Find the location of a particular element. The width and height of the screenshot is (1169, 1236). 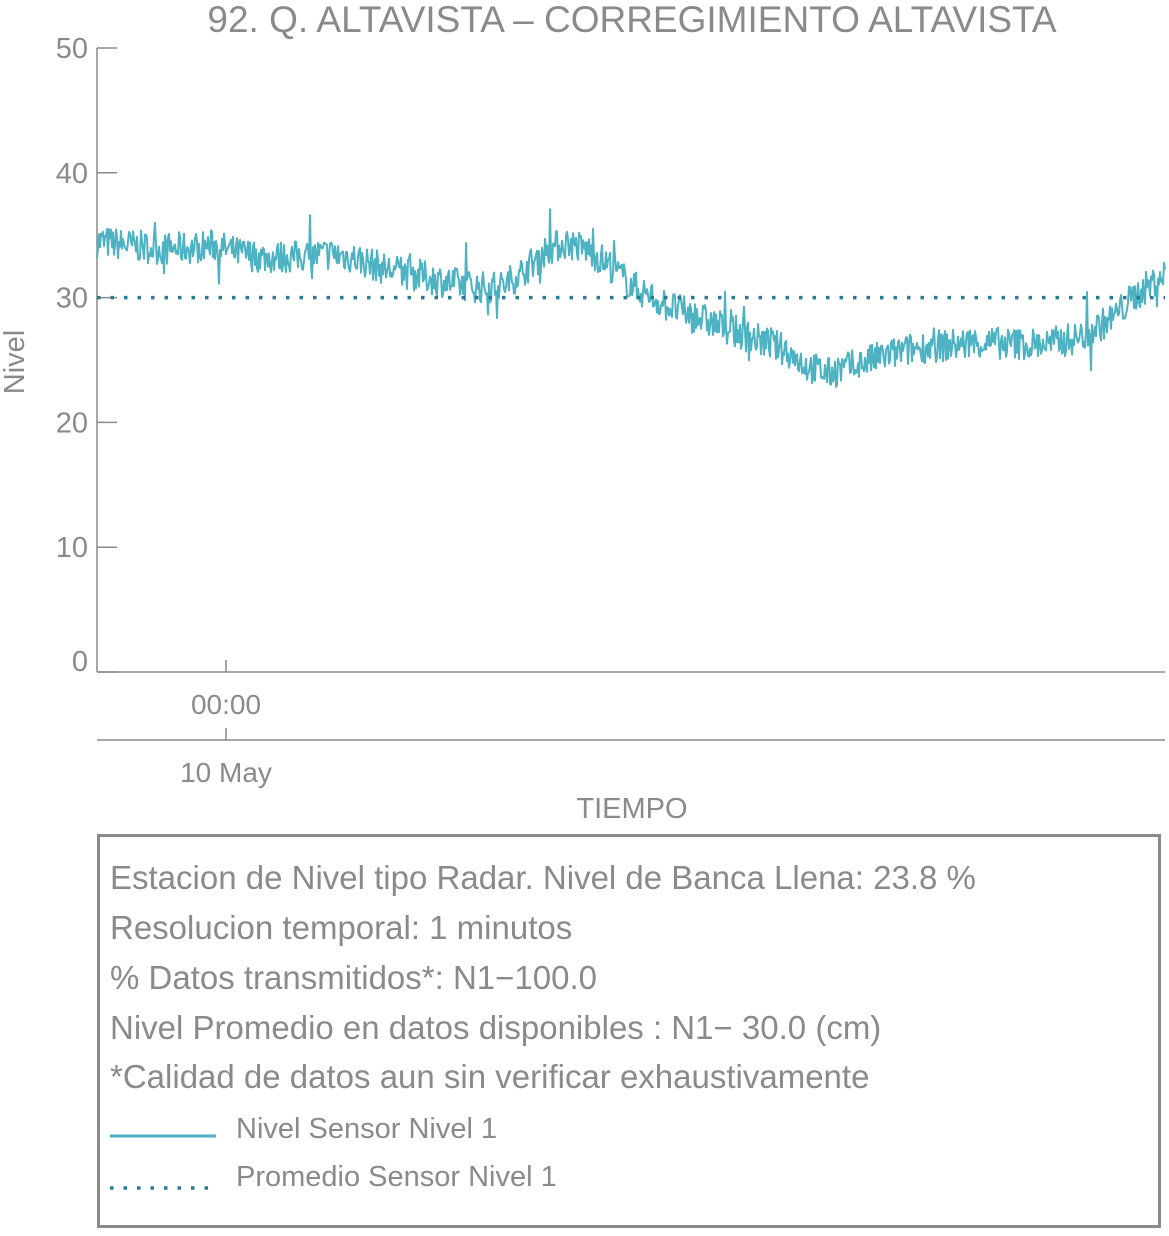

info-transmitted-data: % Datos transmitidos*: N1−100.0 is located at coordinates (353, 977).